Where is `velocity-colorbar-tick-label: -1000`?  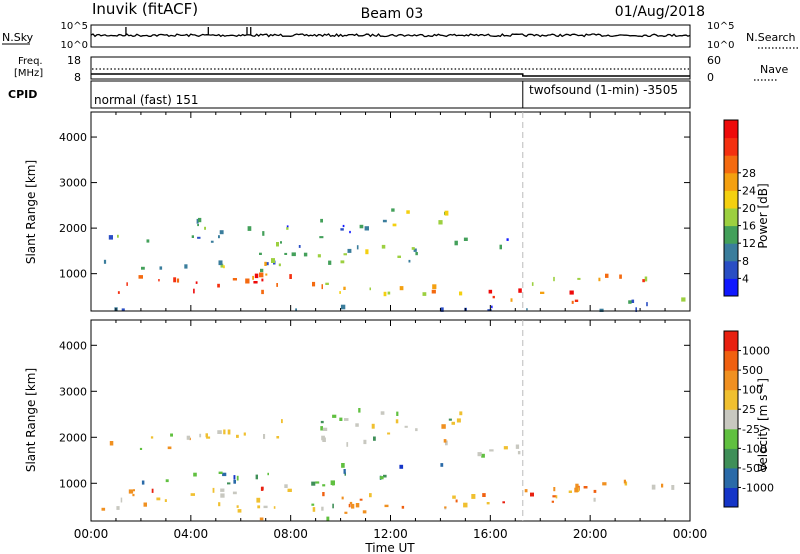
velocity-colorbar-tick-label: -1000 is located at coordinates (758, 487).